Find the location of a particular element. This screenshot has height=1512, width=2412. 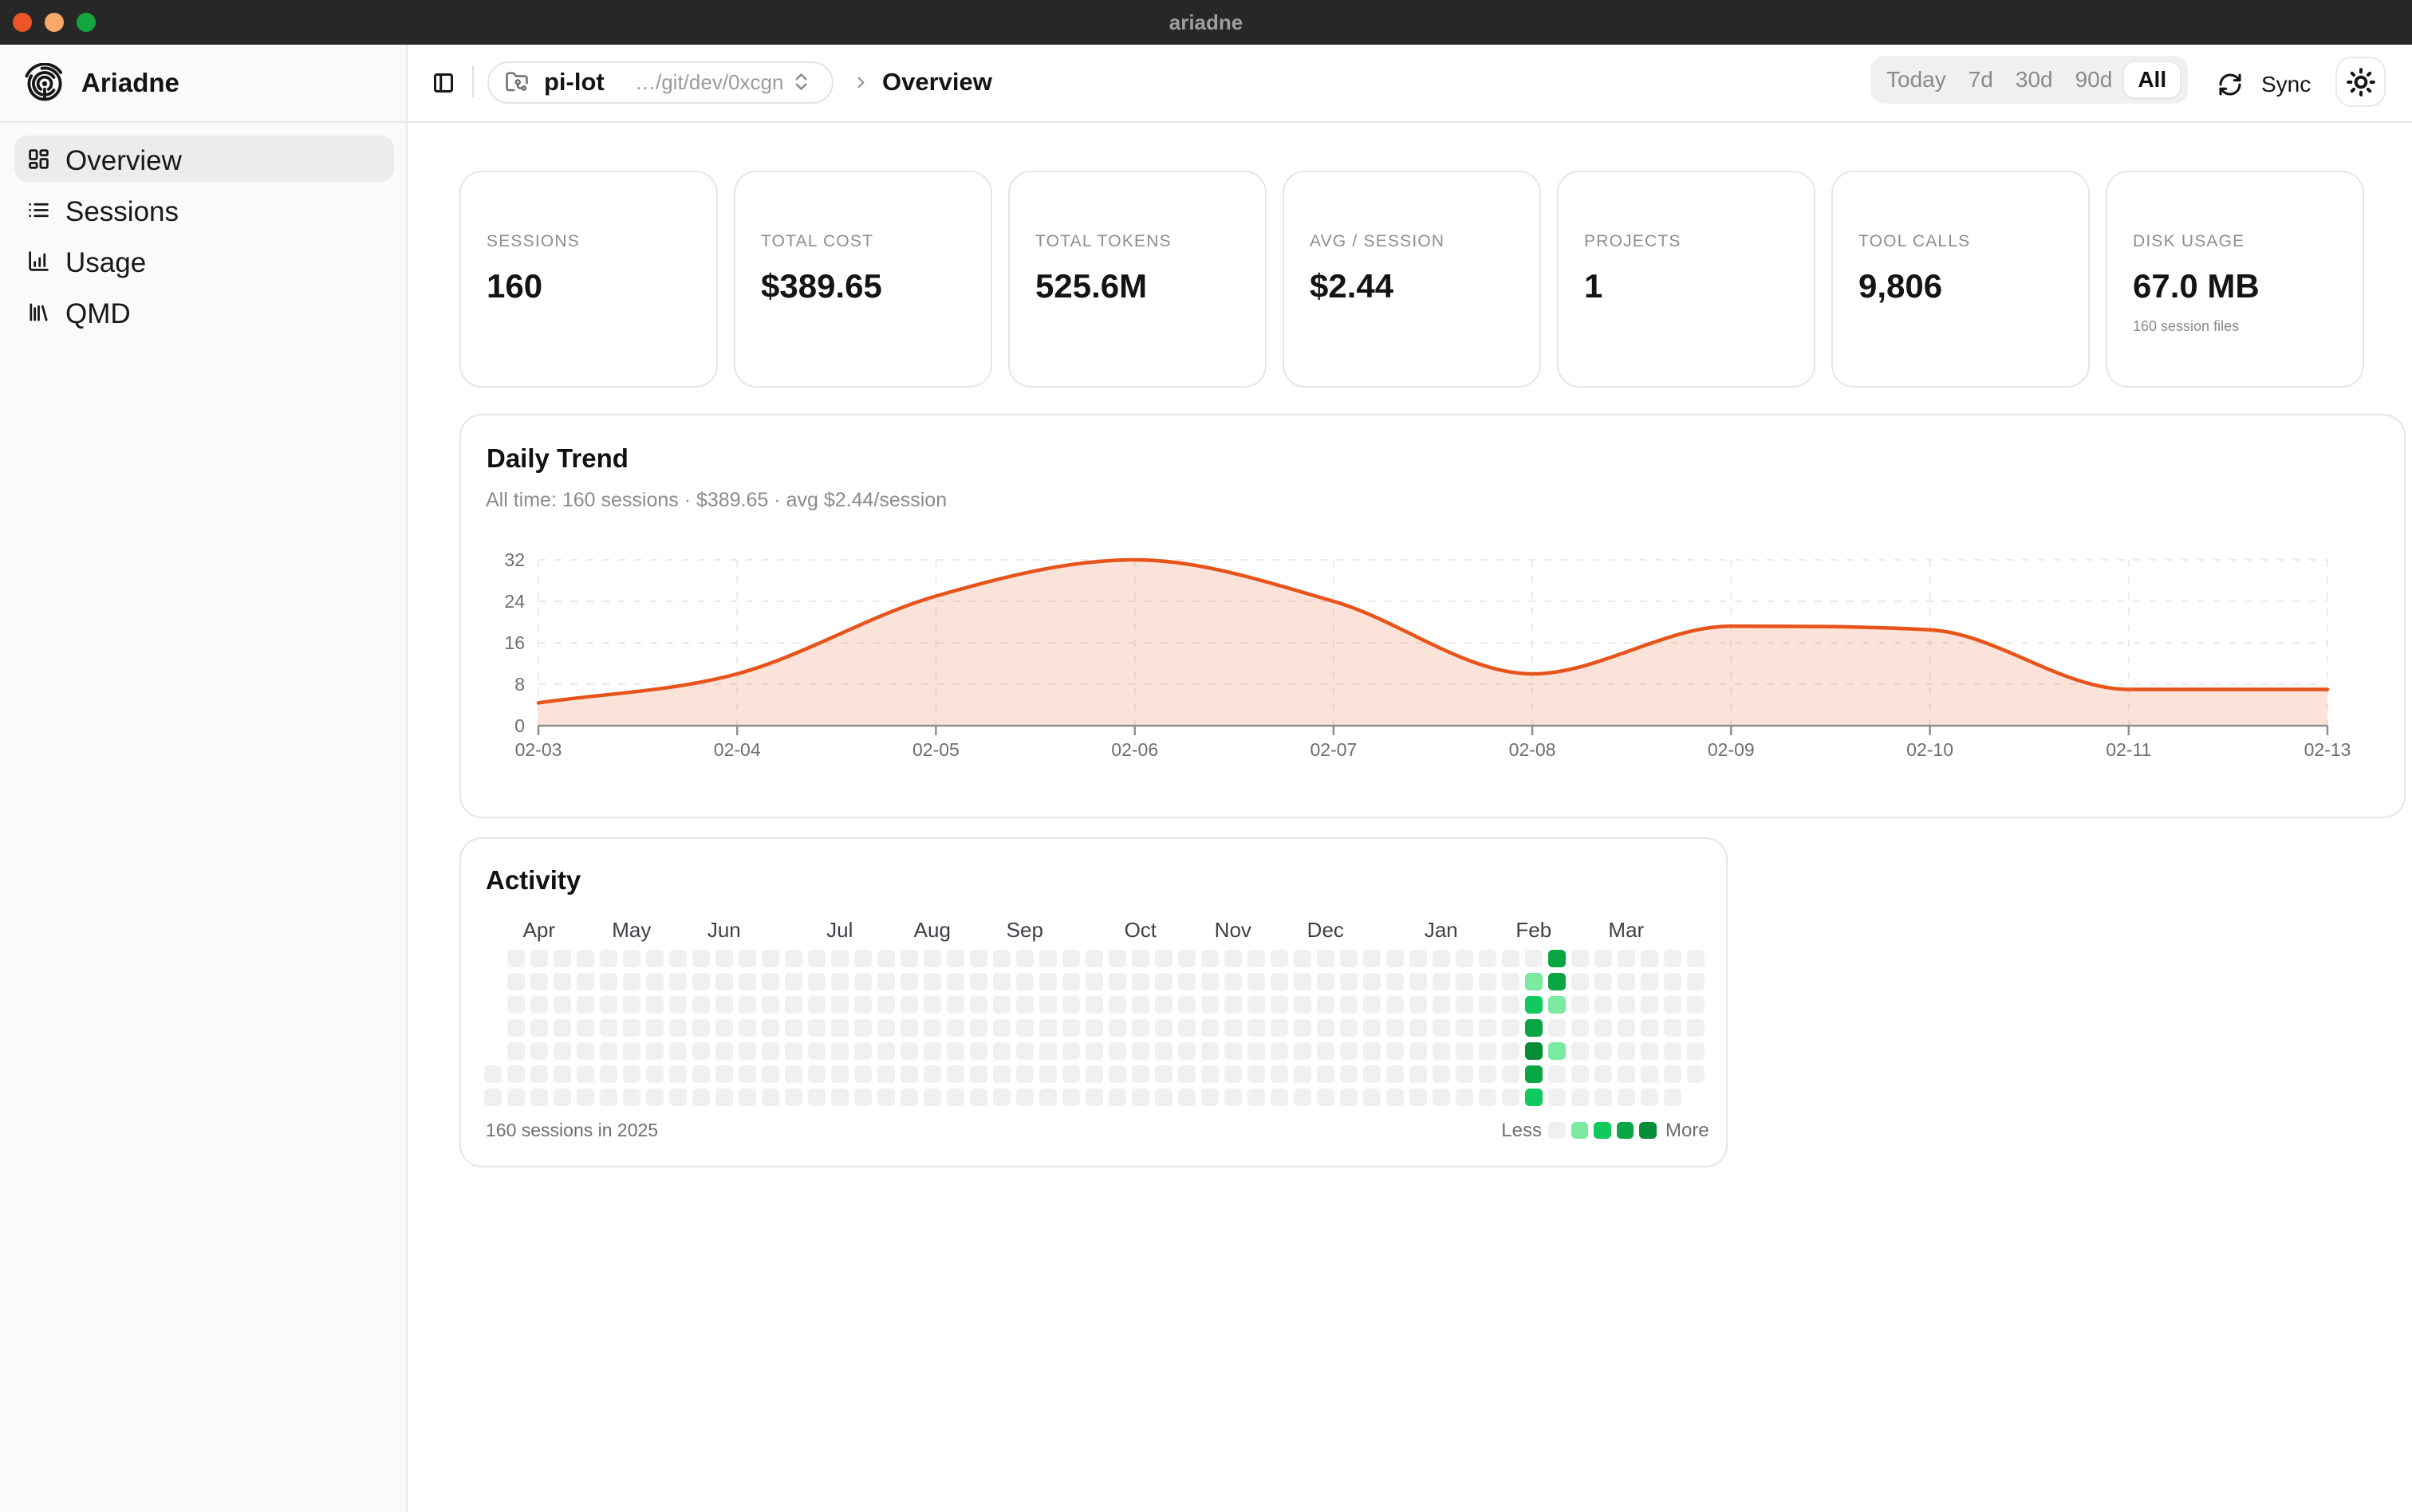

svg-text: 02-13 is located at coordinates (2328, 749).